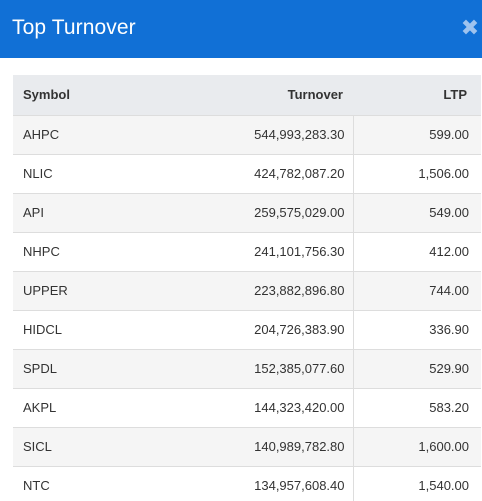 Image resolution: width=482 pixels, height=501 pixels. What do you see at coordinates (417, 95) in the screenshot?
I see `column-header-ltp: LTP` at bounding box center [417, 95].